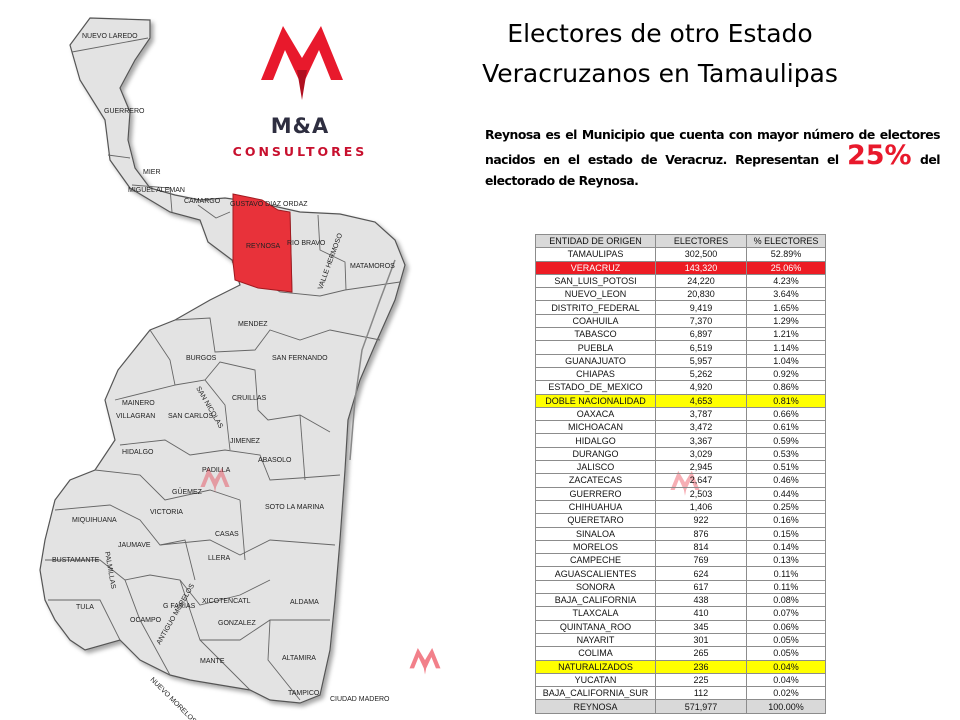  Describe the element at coordinates (680, 547) in the screenshot. I see `table-row: MORELOS 814 0.14%` at that location.